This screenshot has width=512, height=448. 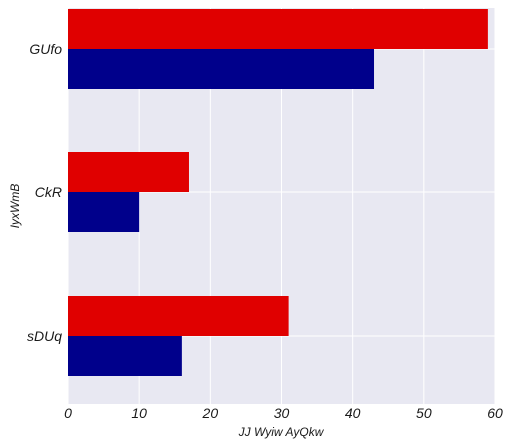 I want to click on y-axis-label: IyxWmB, so click(x=15, y=206).